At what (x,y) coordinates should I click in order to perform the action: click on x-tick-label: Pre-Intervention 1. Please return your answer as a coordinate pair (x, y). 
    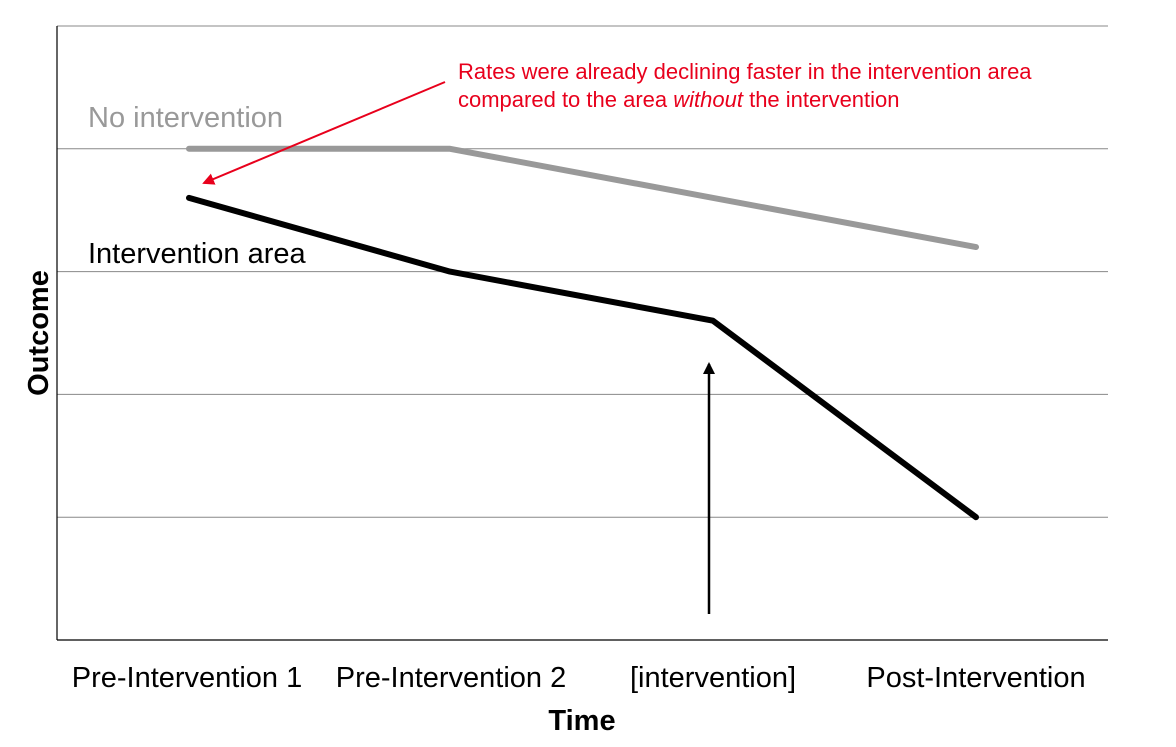
    Looking at the image, I should click on (187, 678).